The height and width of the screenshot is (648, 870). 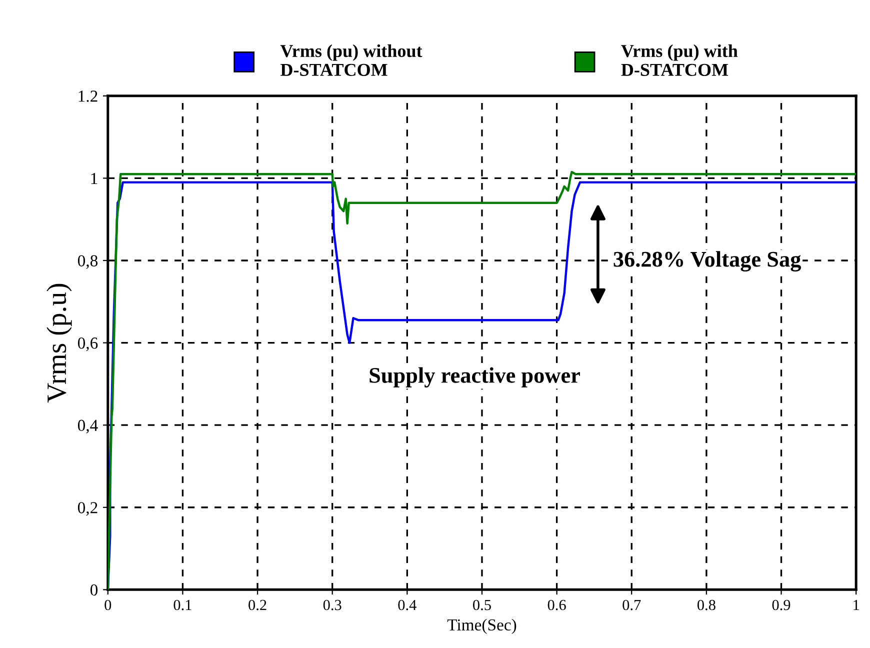 What do you see at coordinates (94, 590) in the screenshot?
I see `y-tick-label: 0` at bounding box center [94, 590].